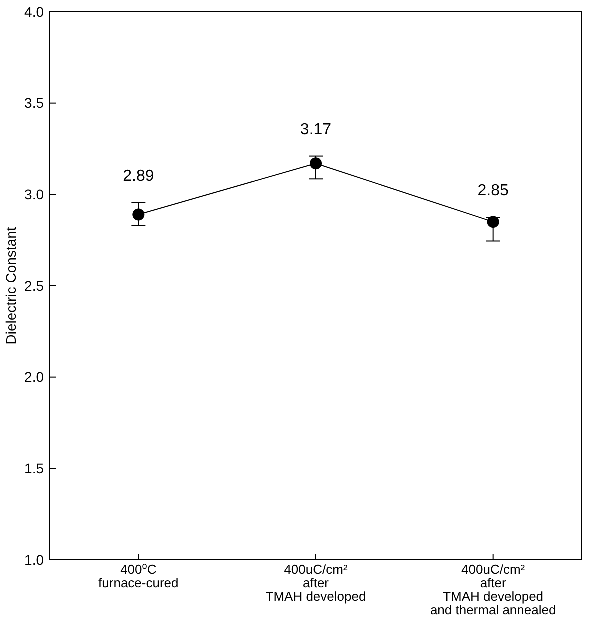  I want to click on data-label: 2.85, so click(494, 191).